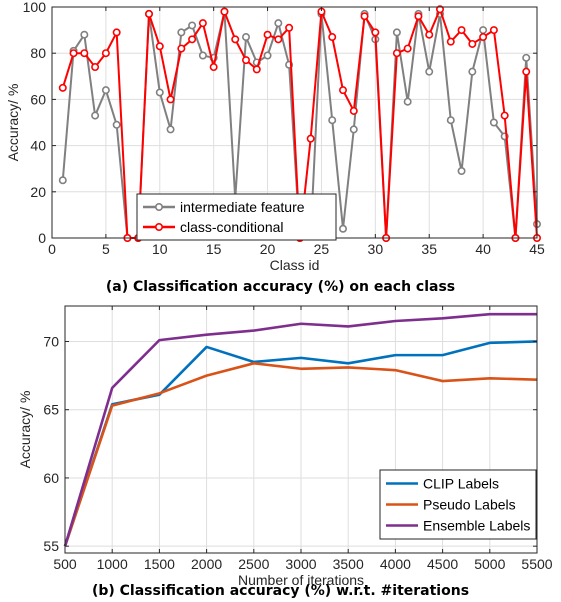  What do you see at coordinates (253, 564) in the screenshot?
I see `x-tick-label: 2500` at bounding box center [253, 564].